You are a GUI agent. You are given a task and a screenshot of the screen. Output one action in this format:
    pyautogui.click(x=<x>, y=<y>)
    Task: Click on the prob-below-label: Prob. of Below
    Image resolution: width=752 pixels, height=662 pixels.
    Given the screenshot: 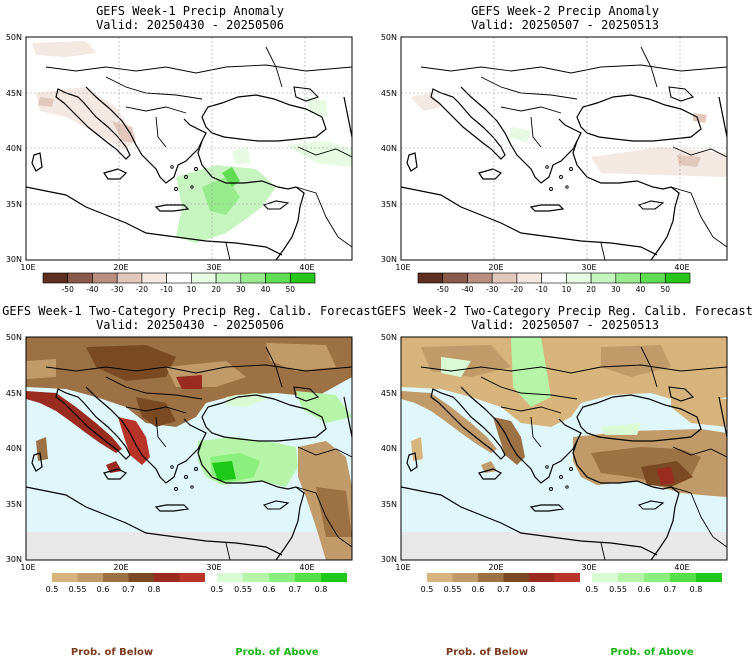 What is the action you would take?
    pyautogui.click(x=112, y=652)
    